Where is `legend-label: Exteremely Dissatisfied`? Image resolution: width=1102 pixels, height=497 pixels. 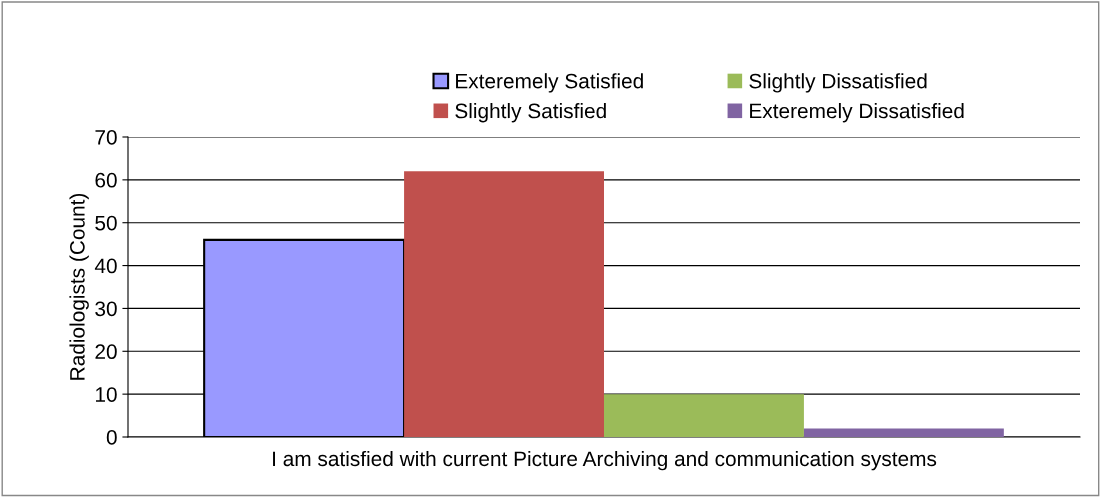
legend-label: Exteremely Dissatisfied is located at coordinates (857, 113).